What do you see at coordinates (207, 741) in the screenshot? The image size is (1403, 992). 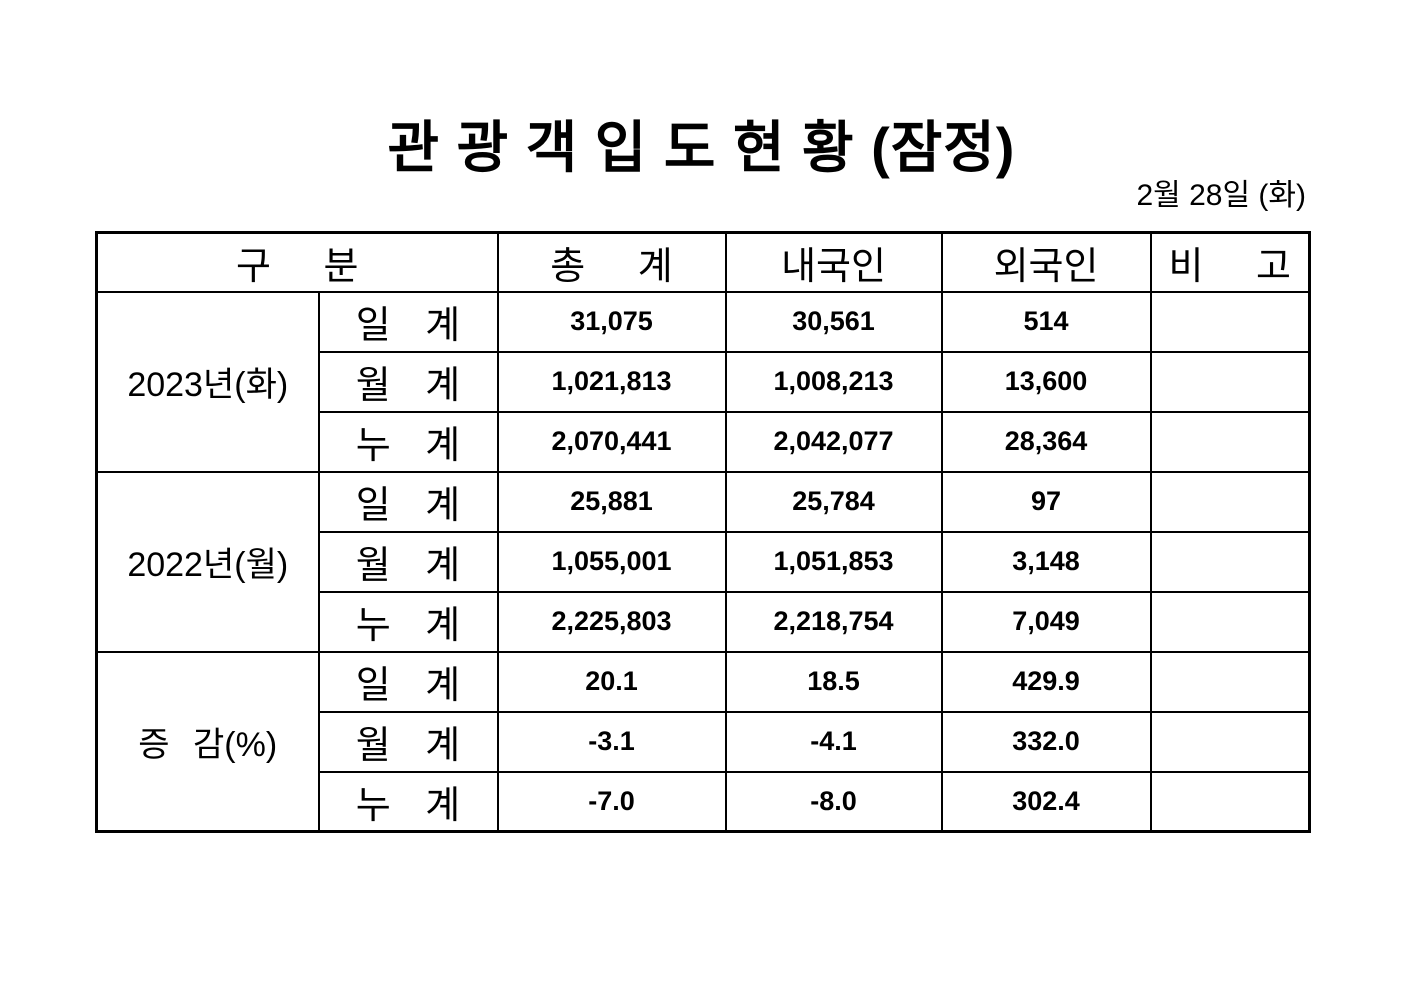 I see `year-cell-change: 증 감(%)` at bounding box center [207, 741].